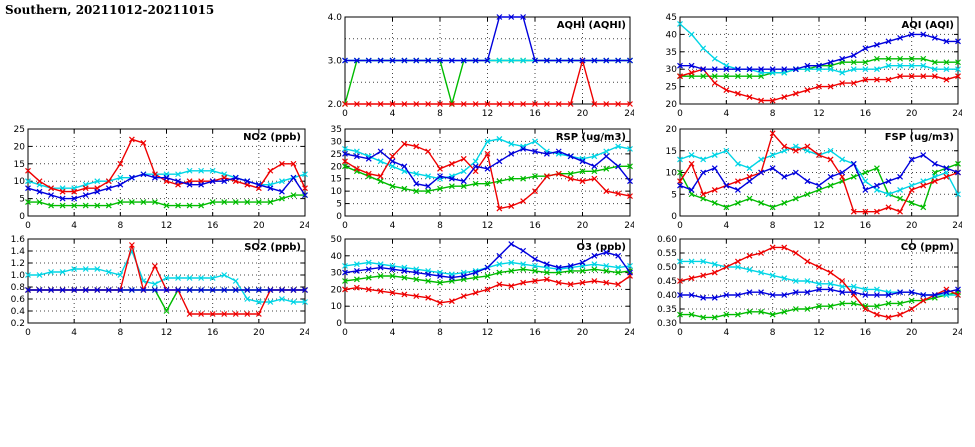  Describe the element at coordinates (667, 254) in the screenshot. I see `y-tick-label: 0.55` at that location.